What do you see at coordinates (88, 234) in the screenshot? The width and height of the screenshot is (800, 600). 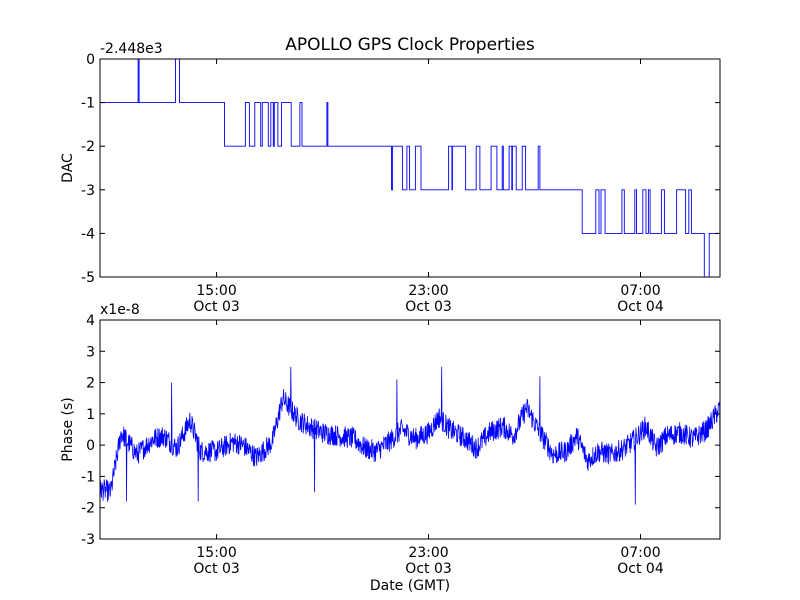 I see `y-tick-label: -4` at bounding box center [88, 234].